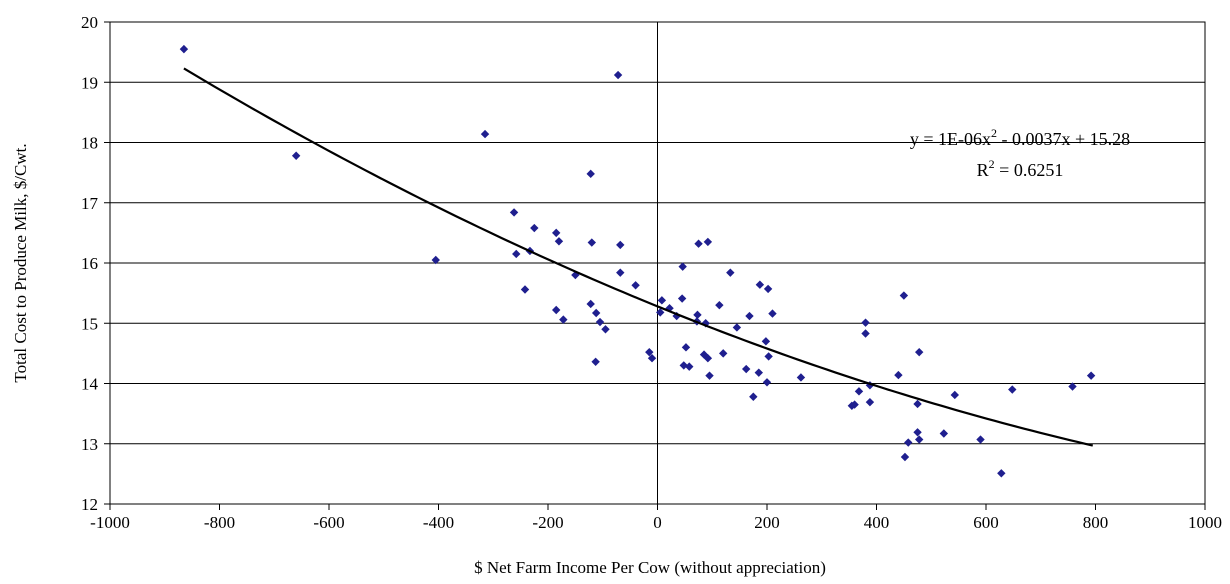 The height and width of the screenshot is (584, 1230). What do you see at coordinates (986, 522) in the screenshot?
I see `x-tick-label-8: 600` at bounding box center [986, 522].